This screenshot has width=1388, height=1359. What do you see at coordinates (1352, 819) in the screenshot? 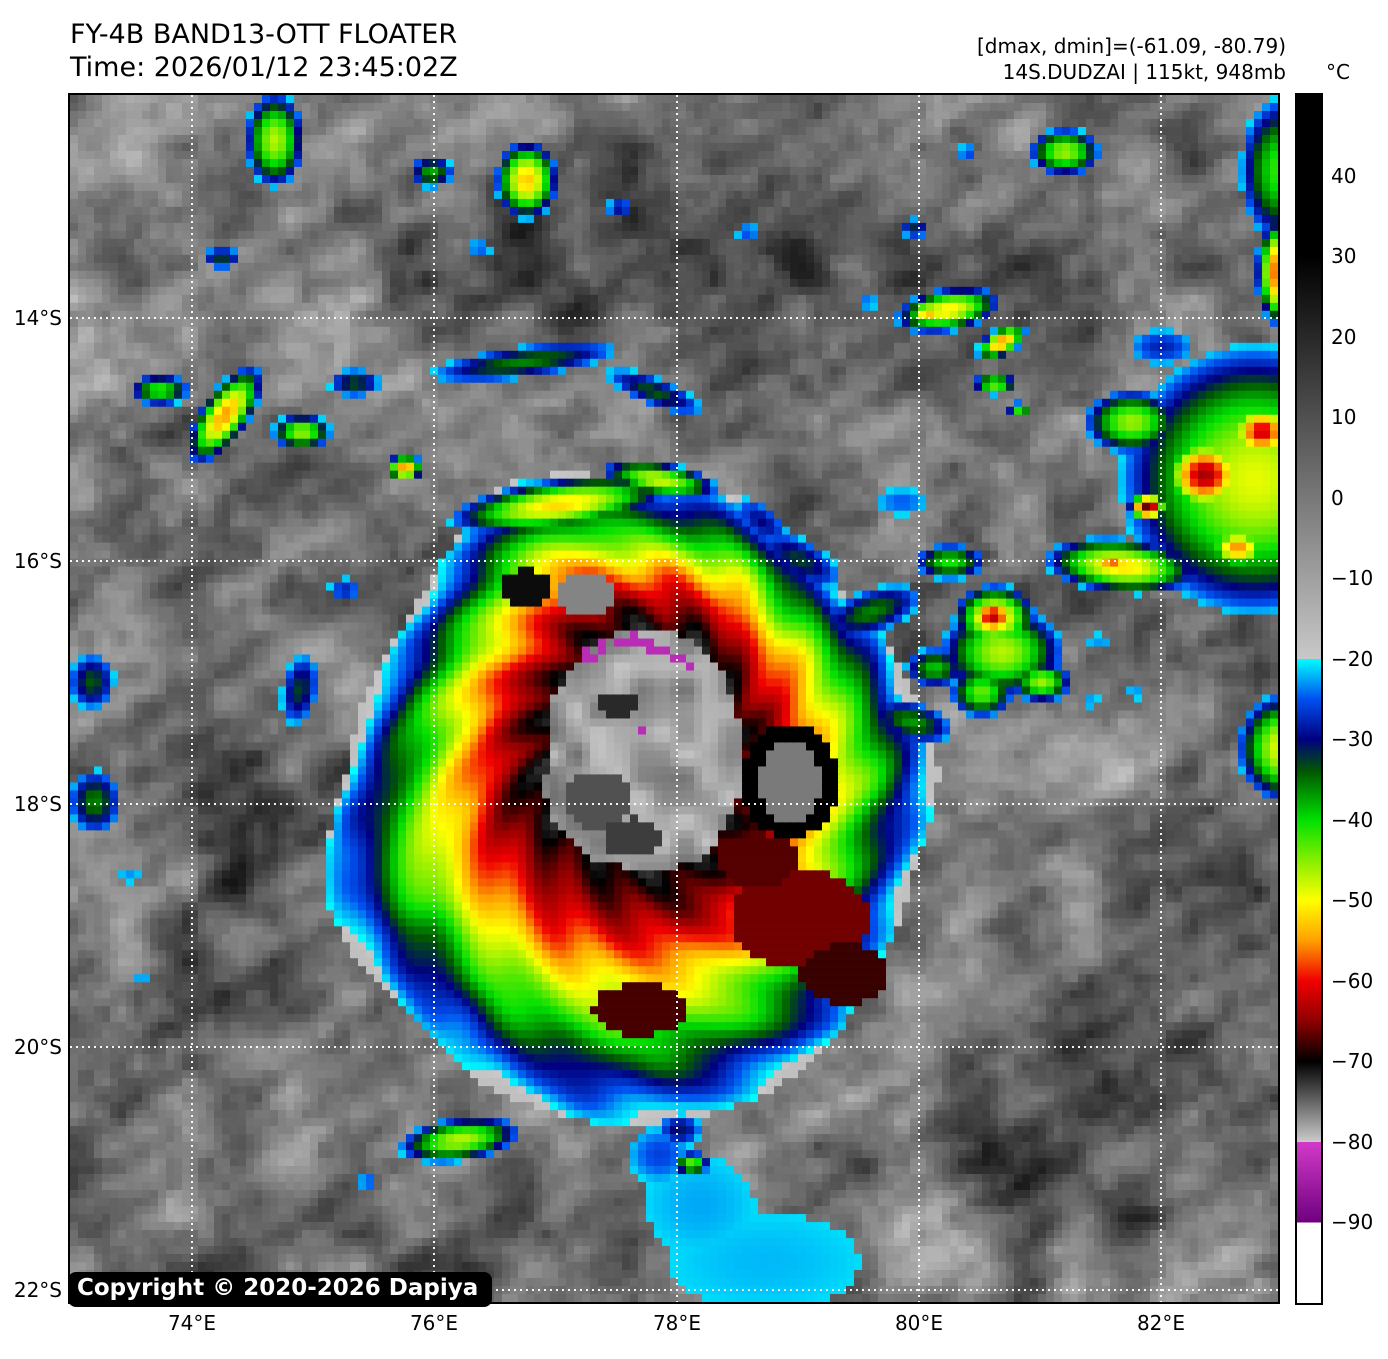
I see `colorbar-tick-label: −40` at bounding box center [1352, 819].